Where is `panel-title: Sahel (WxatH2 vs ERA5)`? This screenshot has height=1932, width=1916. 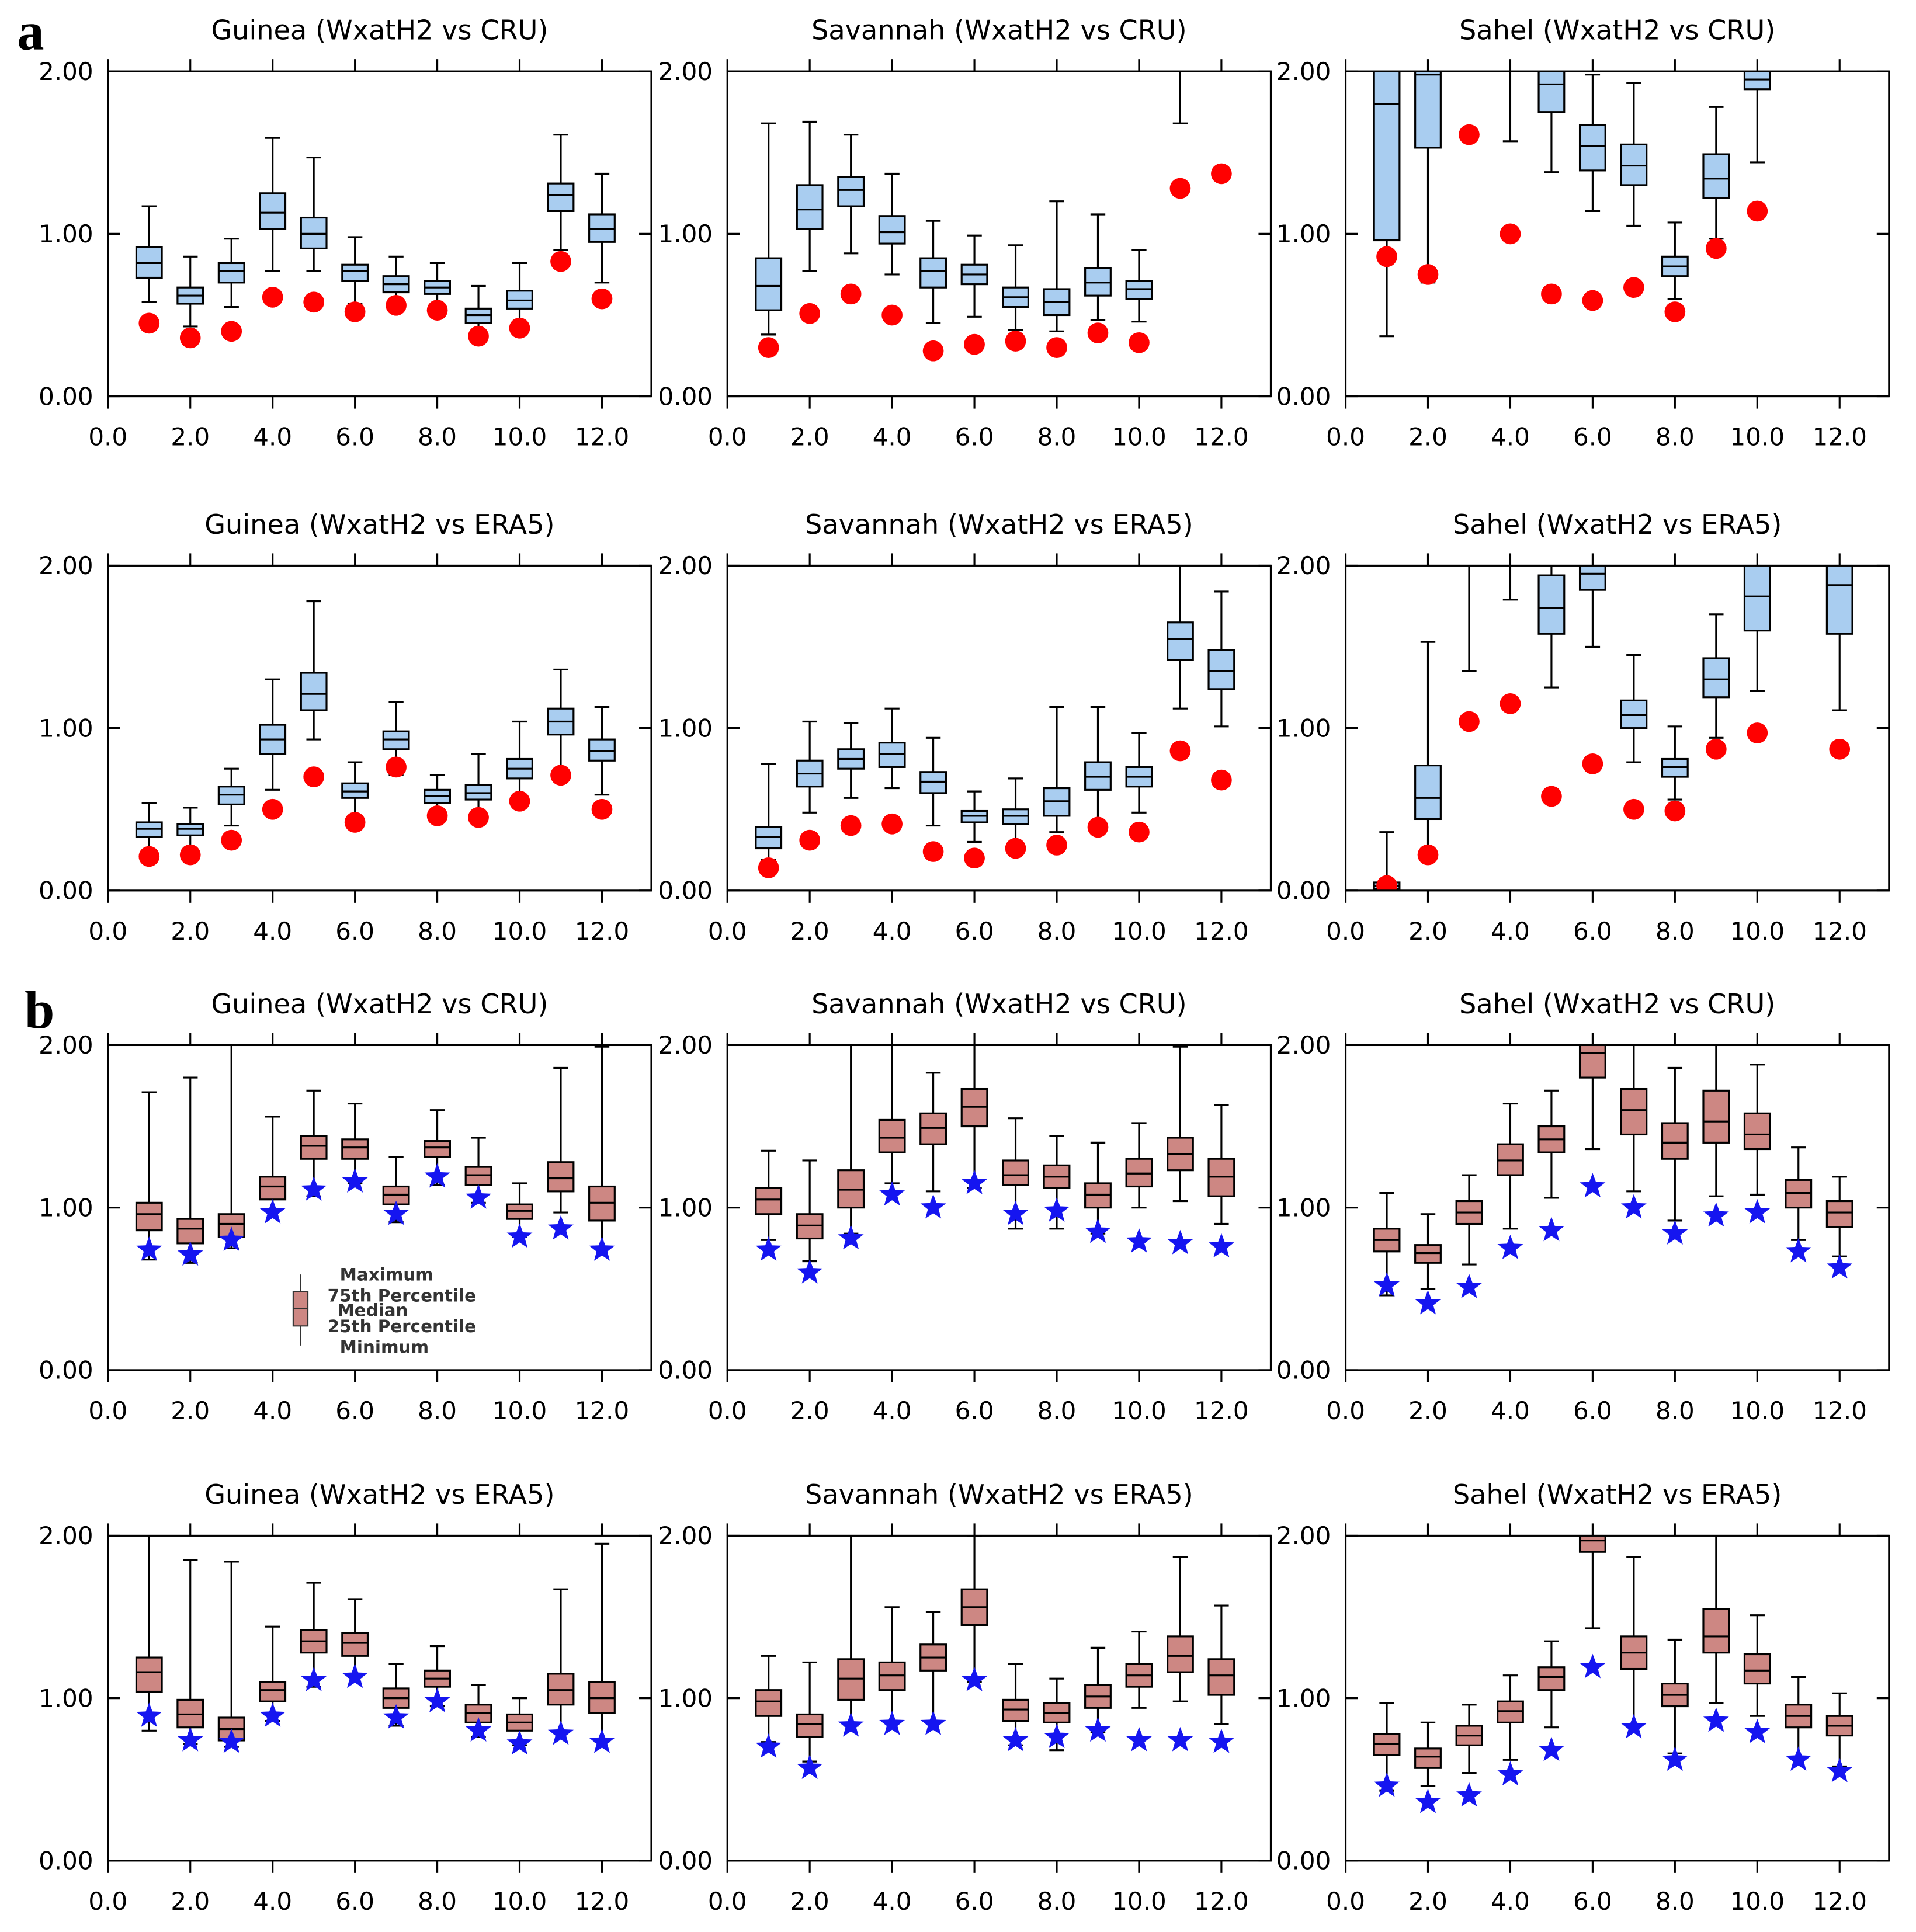
panel-title: Sahel (WxatH2 vs ERA5) is located at coordinates (1617, 524).